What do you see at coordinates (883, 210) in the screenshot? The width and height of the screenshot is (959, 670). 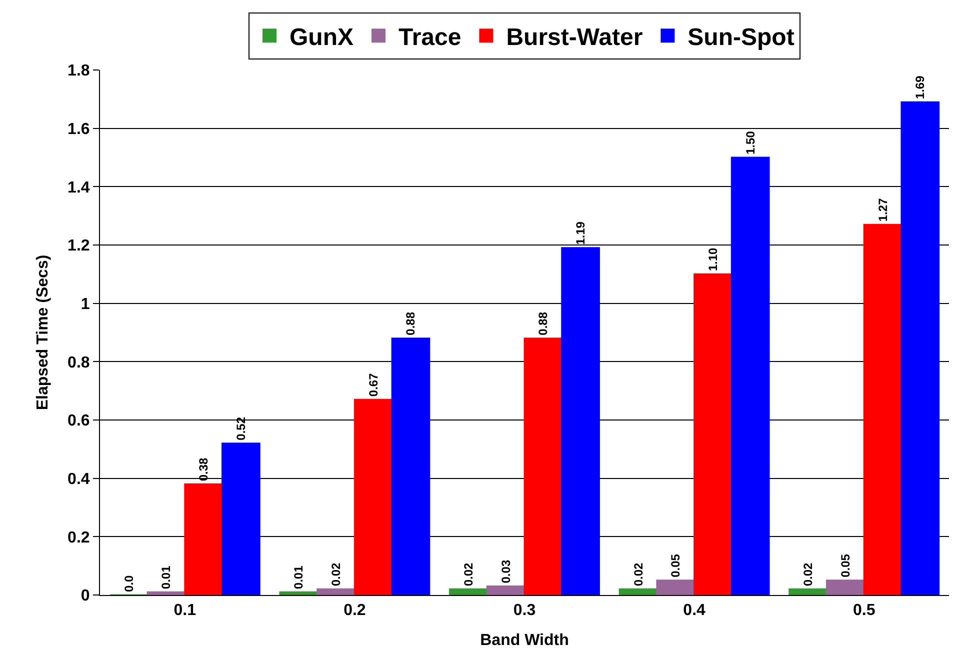 I see `data-label: 1.27` at bounding box center [883, 210].